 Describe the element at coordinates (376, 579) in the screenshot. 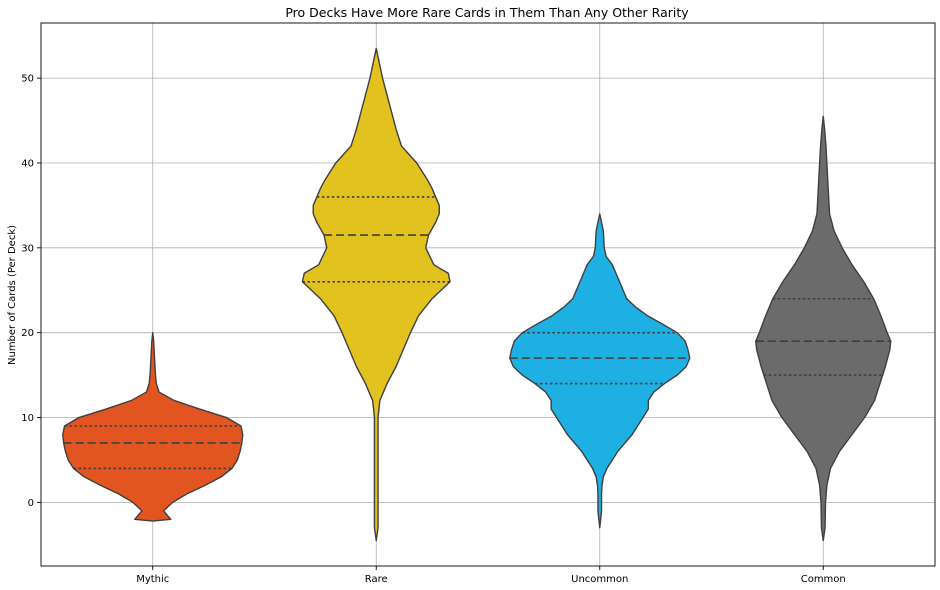

I see `x-tick-label-rare: Rare` at that location.